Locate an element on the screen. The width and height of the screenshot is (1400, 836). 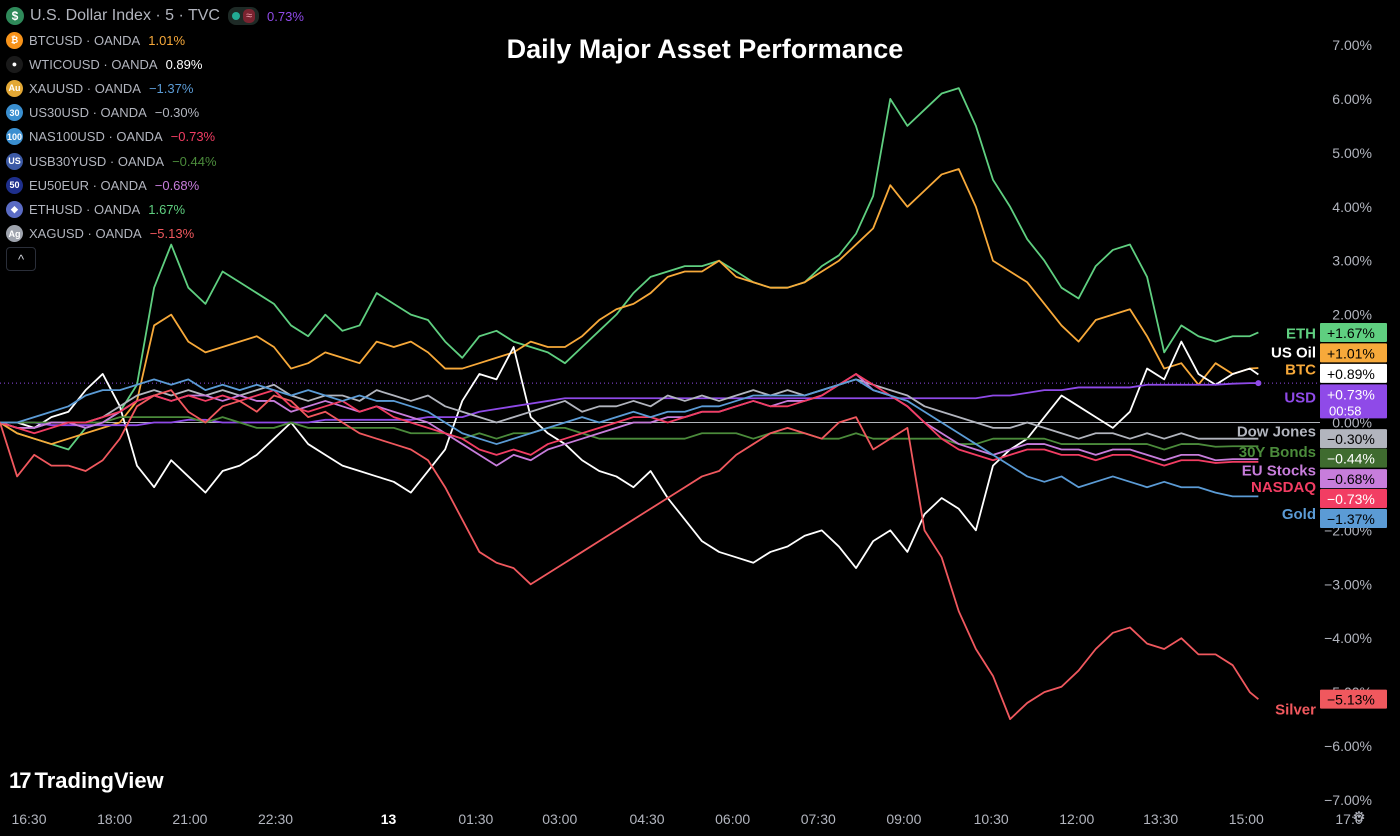
symbol-icon: US is located at coordinates (14, 161).